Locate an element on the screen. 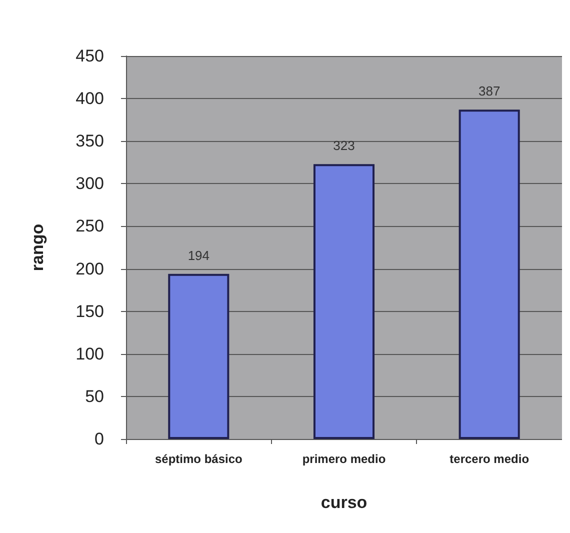  x-axis-title: curso is located at coordinates (344, 502).